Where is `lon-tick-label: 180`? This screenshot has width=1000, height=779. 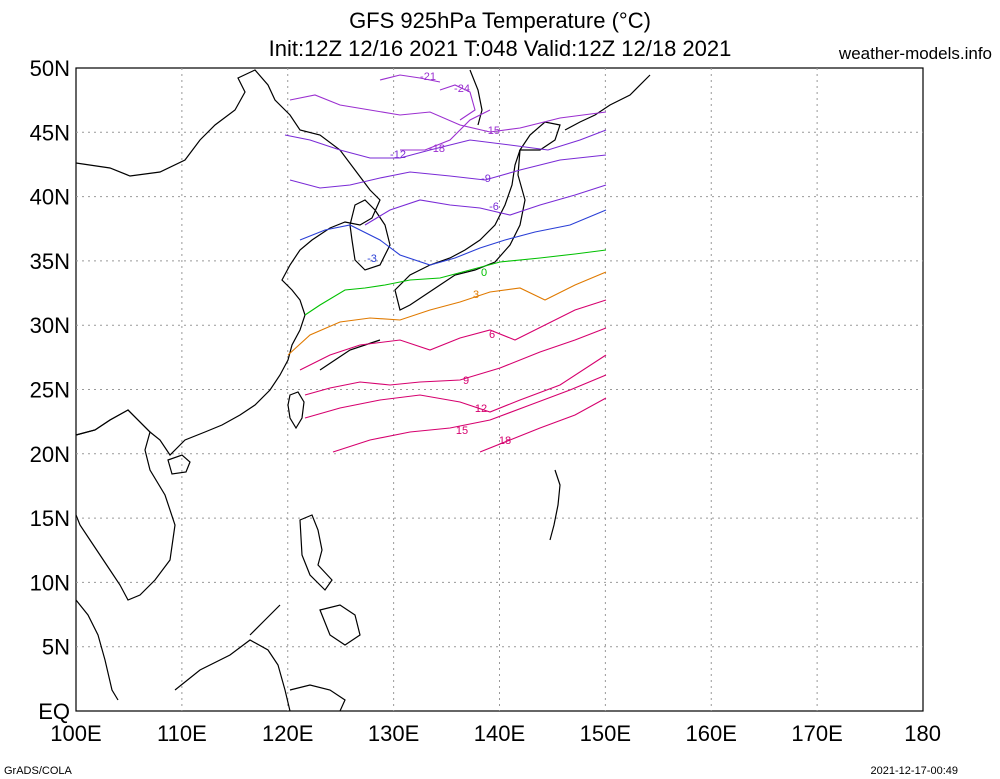
lon-tick-label: 180 is located at coordinates (922, 733).